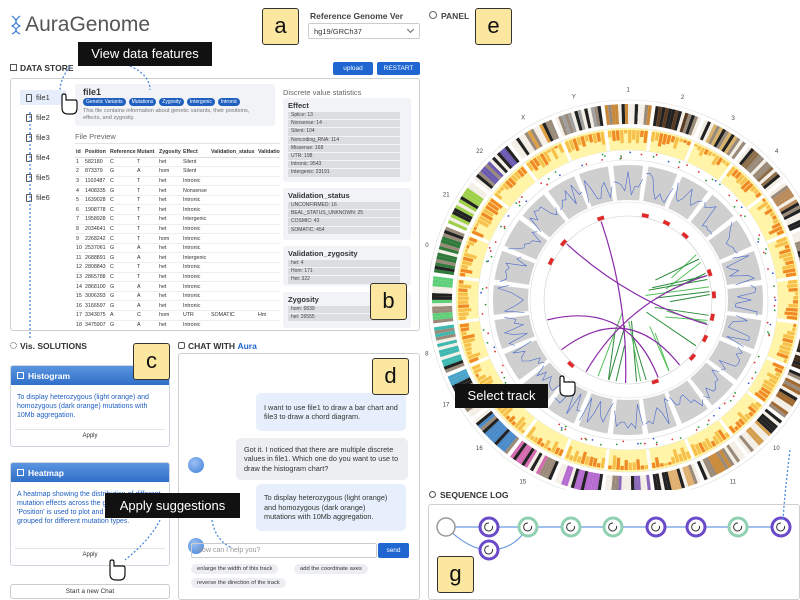  What do you see at coordinates (43, 157) in the screenshot?
I see `file-item: file4` at bounding box center [43, 157].